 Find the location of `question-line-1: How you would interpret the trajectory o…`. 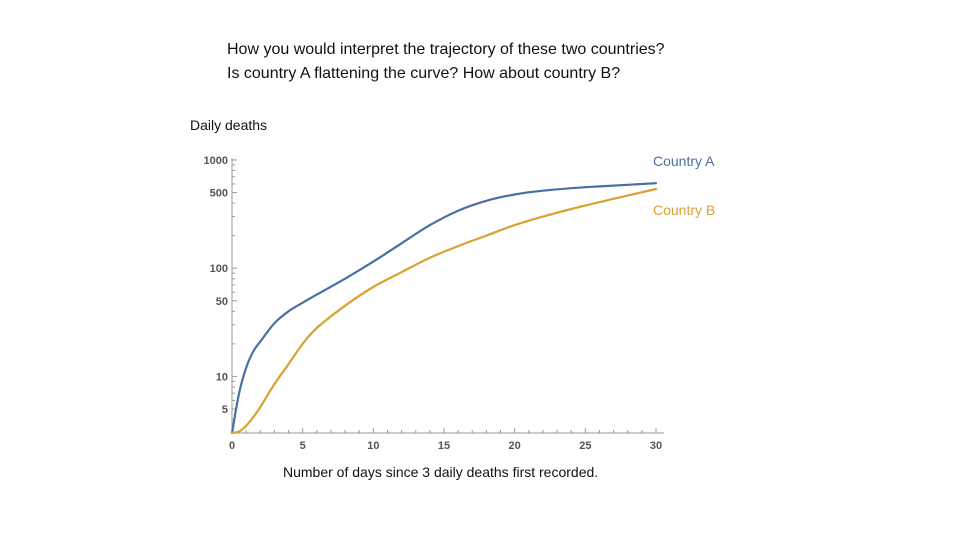

question-line-1: How you would interpret the trajectory o… is located at coordinates (446, 49).